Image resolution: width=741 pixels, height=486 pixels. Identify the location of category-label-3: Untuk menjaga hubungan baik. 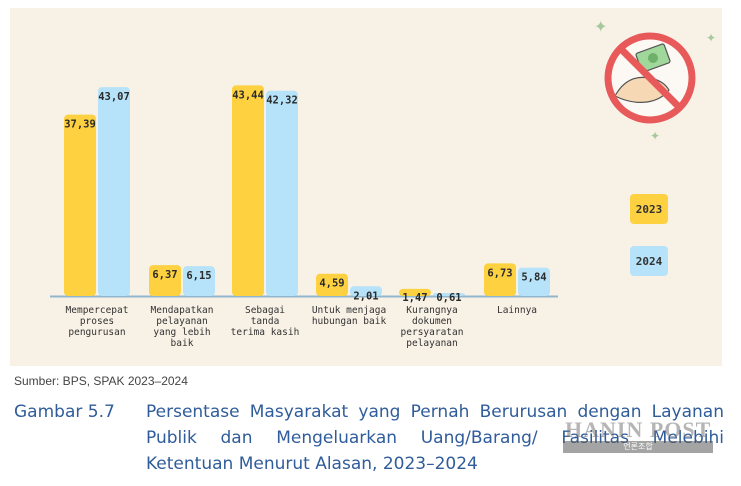
(349, 316).